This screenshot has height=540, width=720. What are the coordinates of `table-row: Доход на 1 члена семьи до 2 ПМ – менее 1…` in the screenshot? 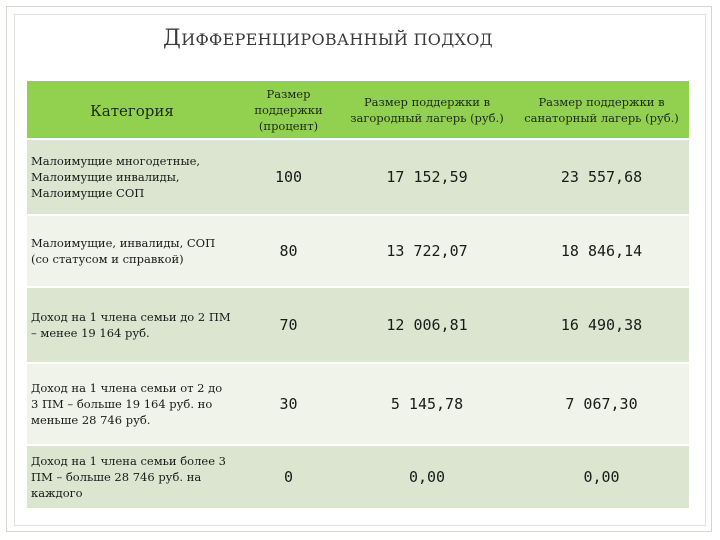 It's located at (358, 325).